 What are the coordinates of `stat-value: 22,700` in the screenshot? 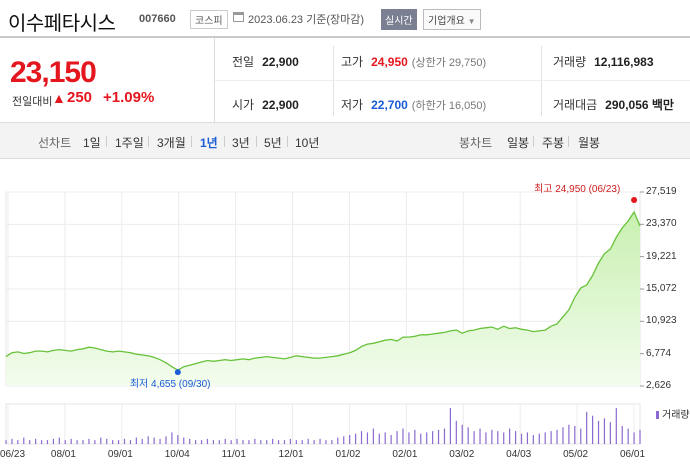 It's located at (389, 105).